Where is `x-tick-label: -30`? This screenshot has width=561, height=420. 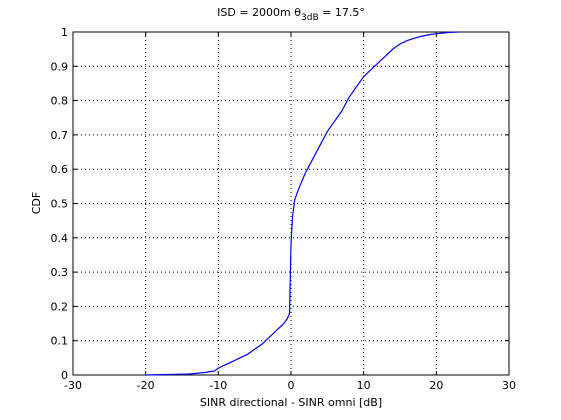
x-tick-label: -30 is located at coordinates (73, 385).